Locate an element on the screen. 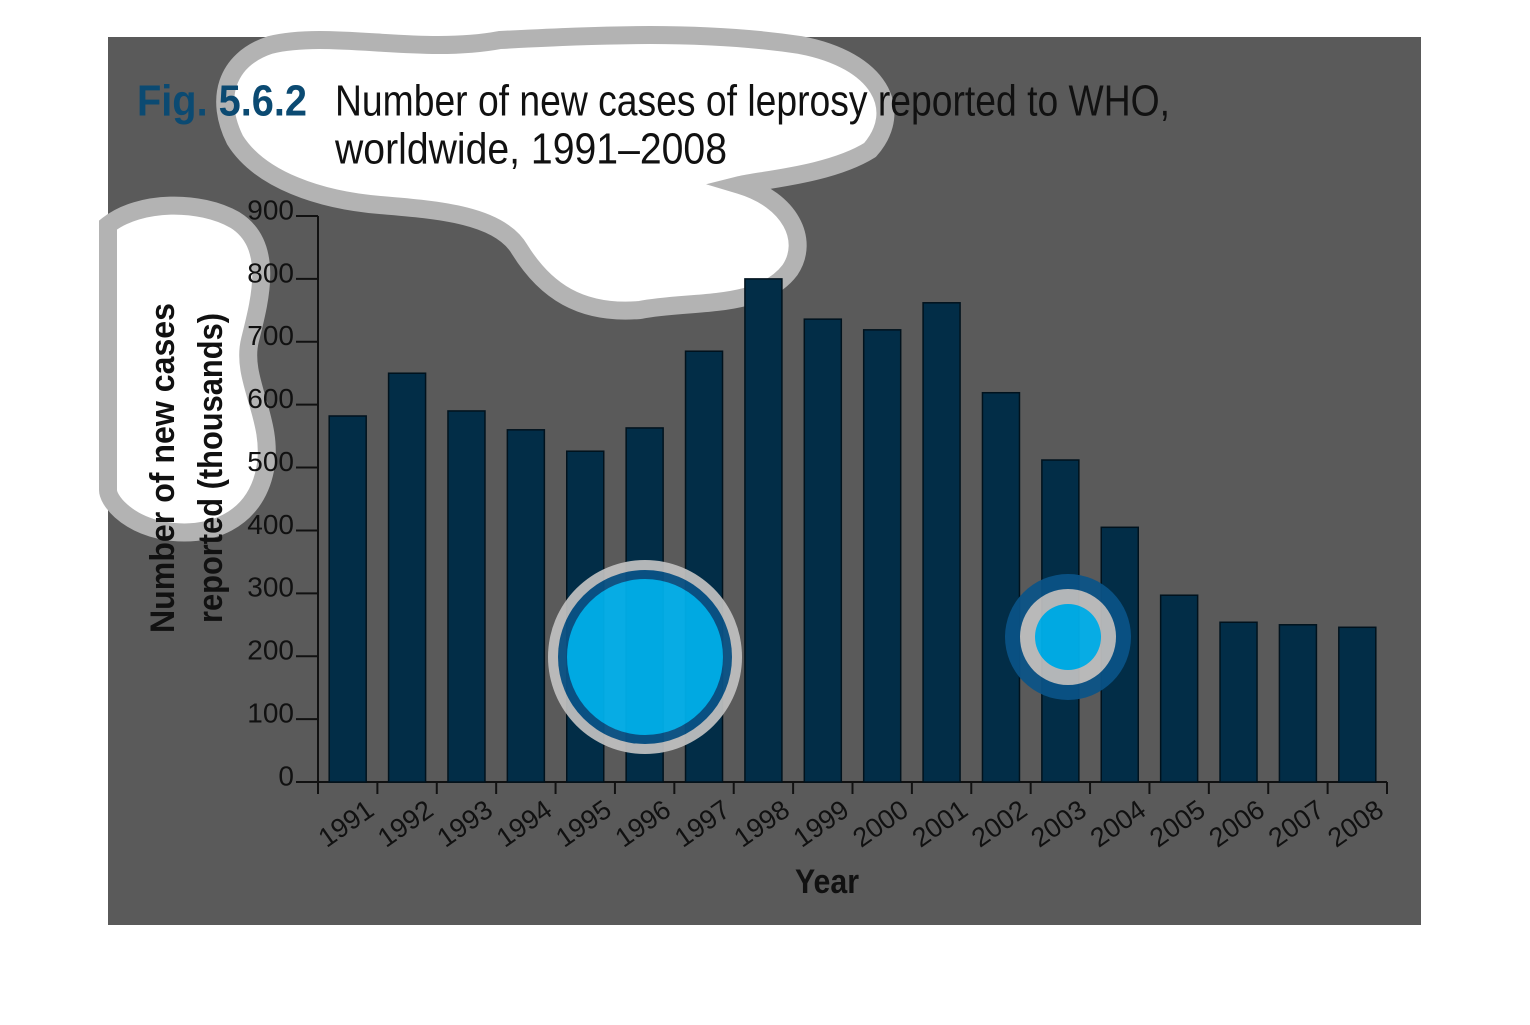 The image size is (1530, 1025). y-axis-label: reported (thousands) is located at coordinates (211, 468).